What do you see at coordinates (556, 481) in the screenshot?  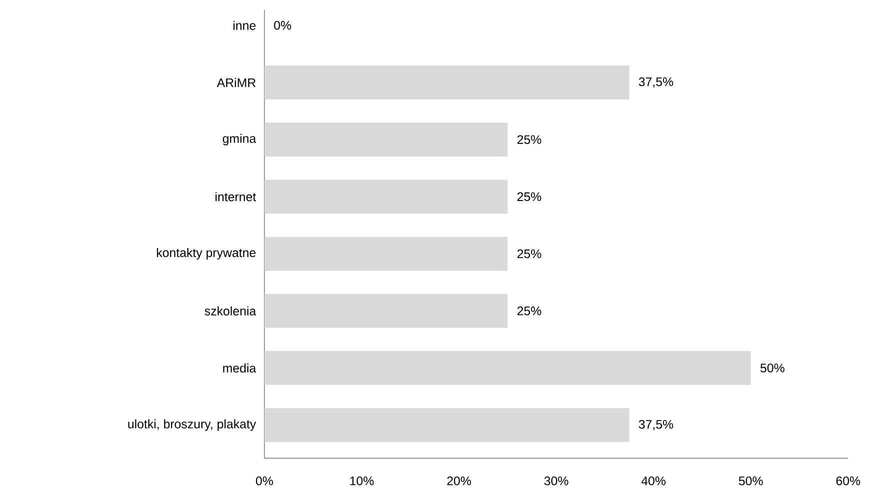 I see `x-tick-label: 30%` at bounding box center [556, 481].